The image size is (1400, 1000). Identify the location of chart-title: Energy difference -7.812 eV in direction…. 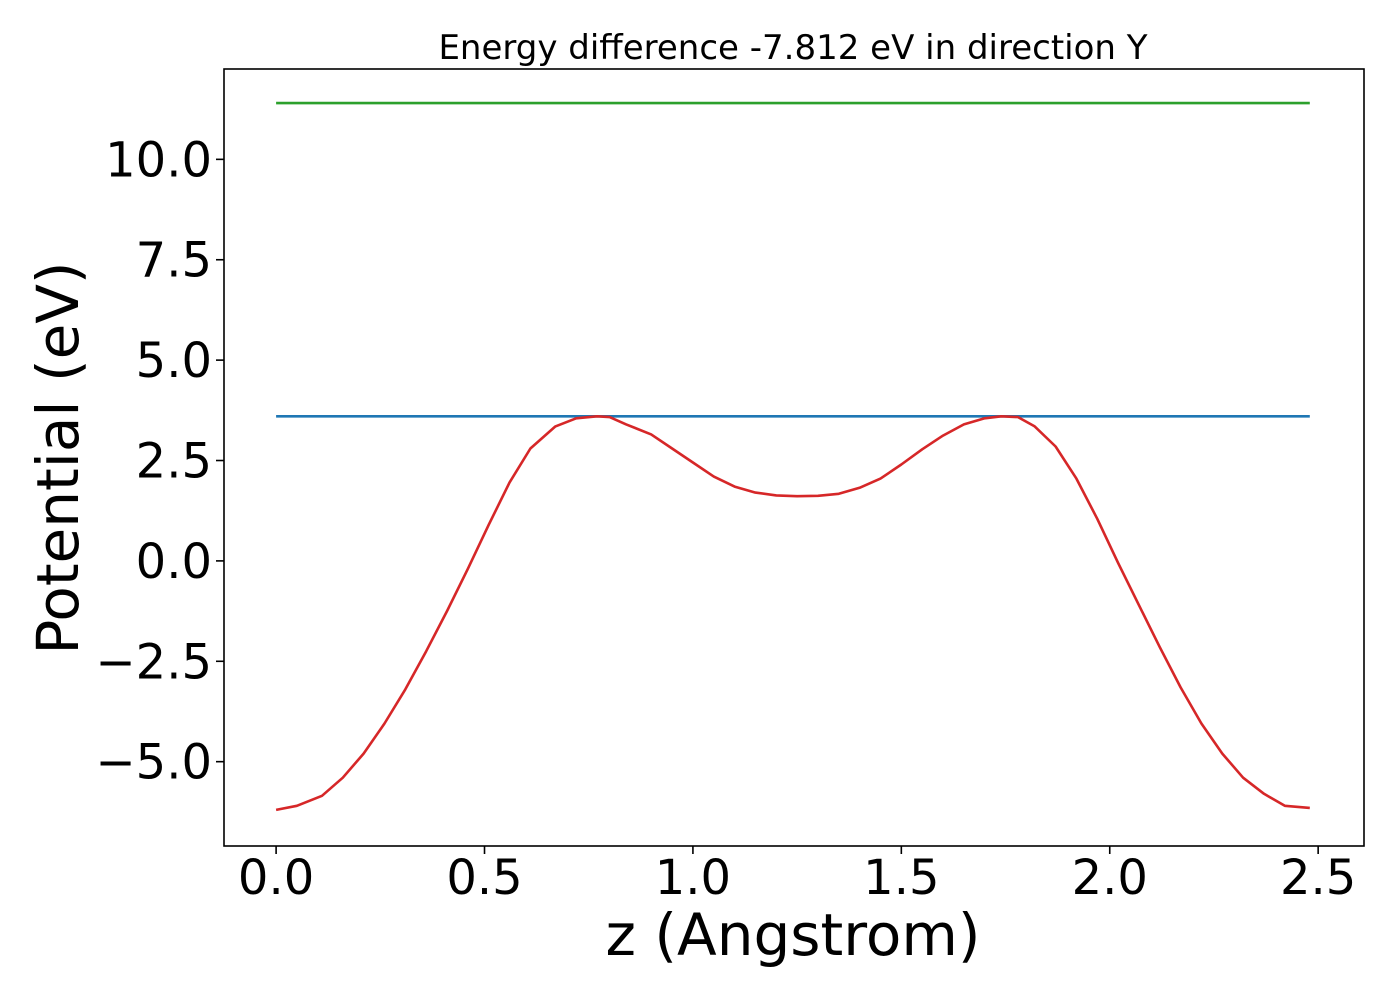
(792, 48).